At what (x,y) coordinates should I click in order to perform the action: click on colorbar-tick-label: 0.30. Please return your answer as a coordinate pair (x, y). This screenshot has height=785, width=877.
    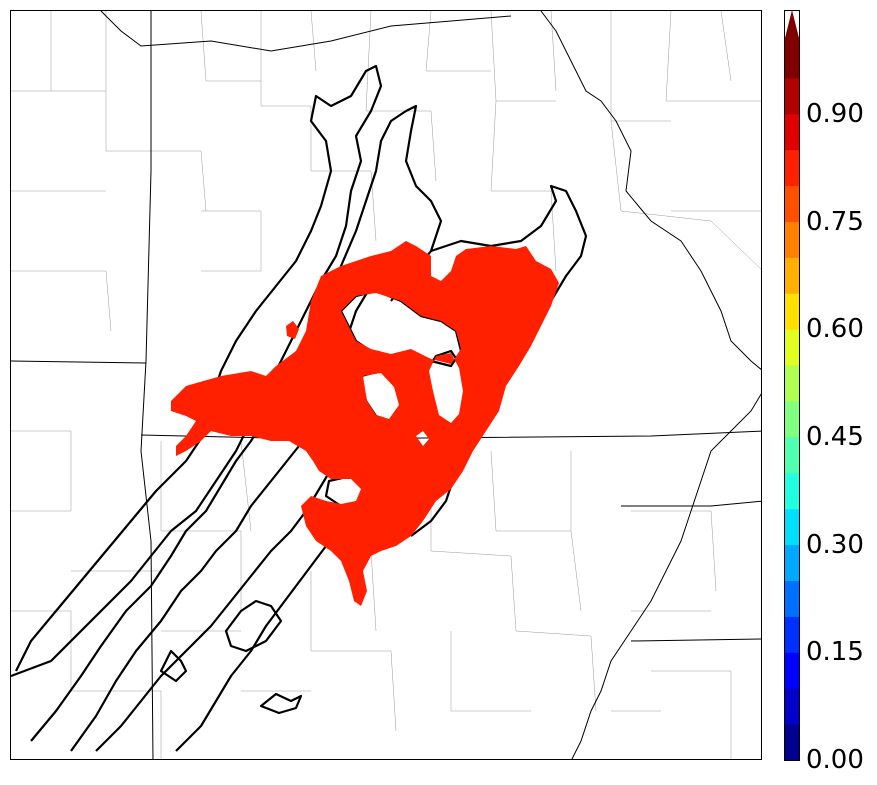
    Looking at the image, I should click on (835, 544).